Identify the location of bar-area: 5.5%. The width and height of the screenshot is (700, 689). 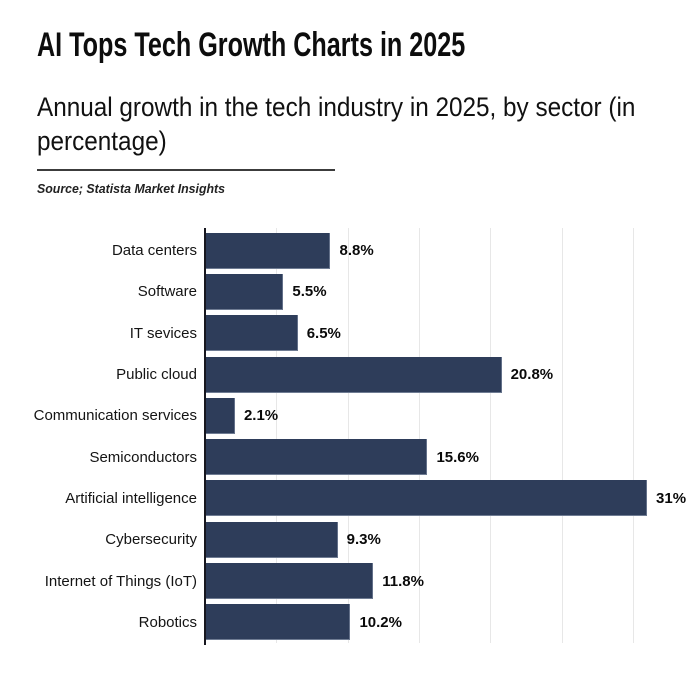
(452, 291).